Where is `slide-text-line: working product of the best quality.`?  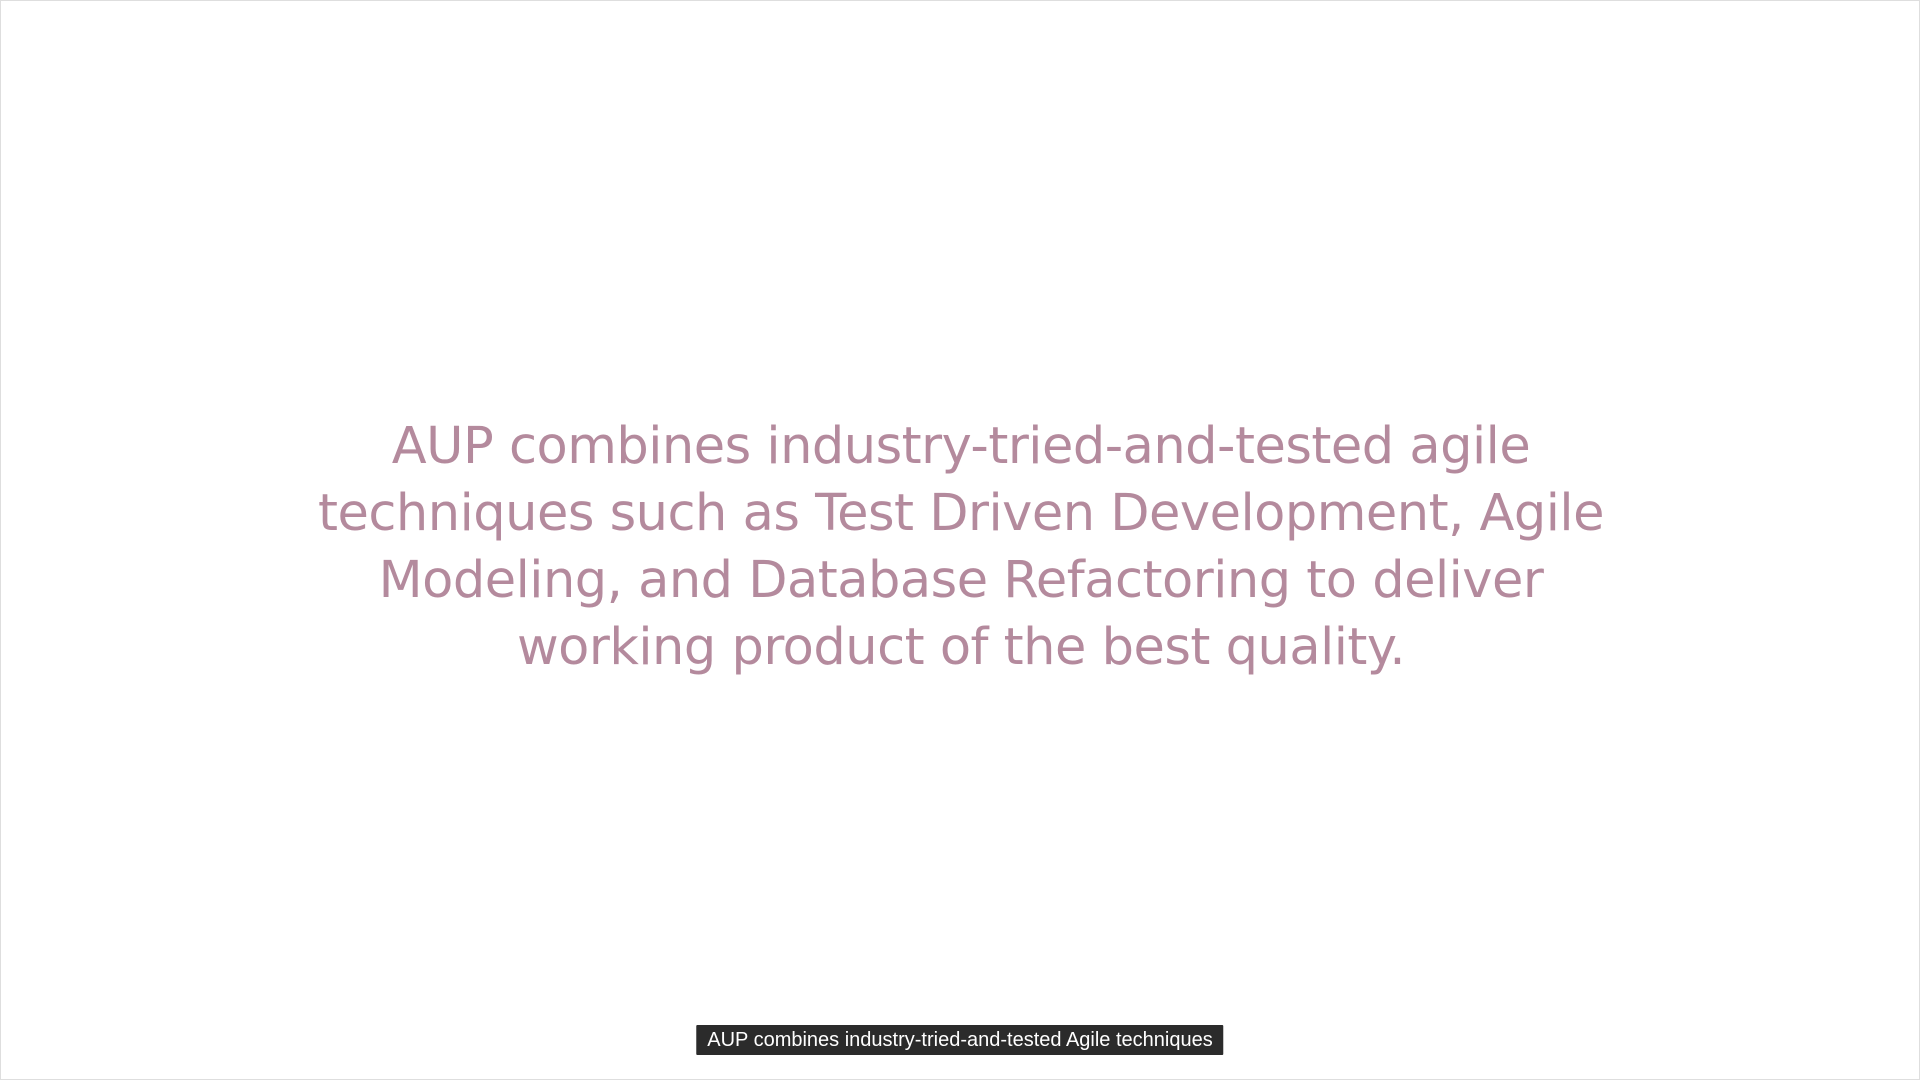
slide-text-line: working product of the best quality. is located at coordinates (961, 647).